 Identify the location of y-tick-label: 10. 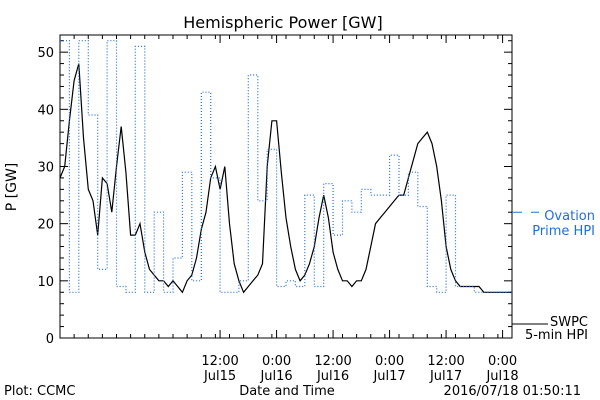
(45, 282).